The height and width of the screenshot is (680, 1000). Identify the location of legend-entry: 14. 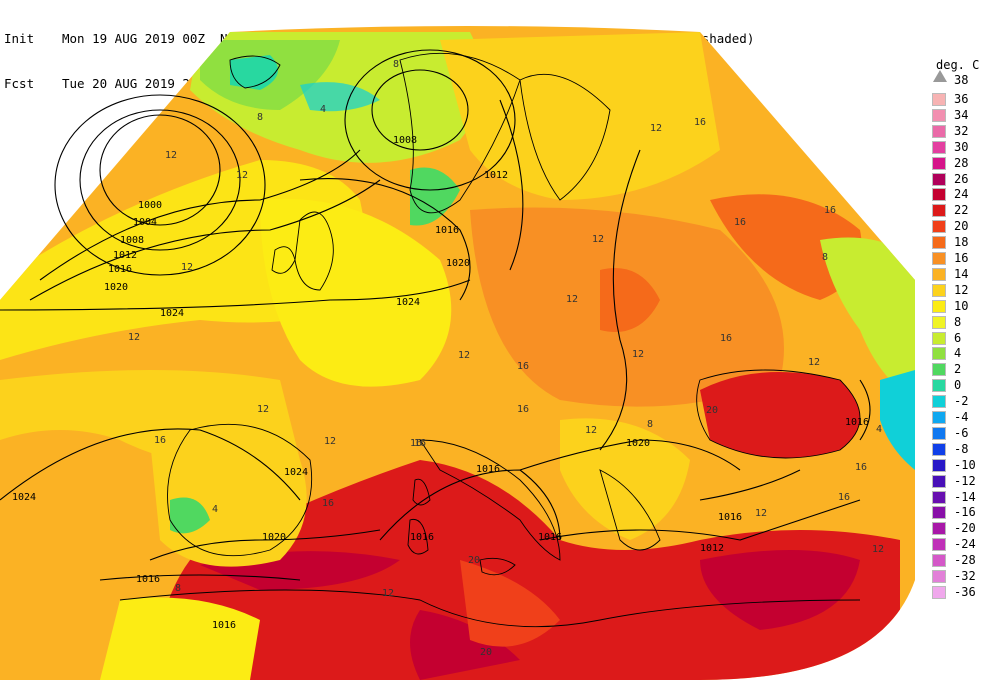
(965, 273).